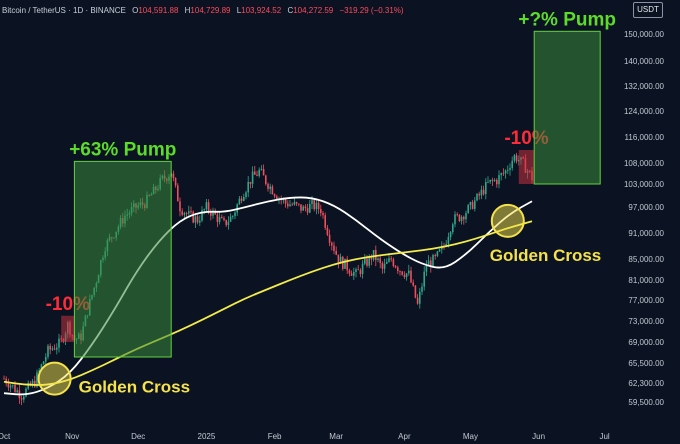 The height and width of the screenshot is (444, 680). I want to click on dip-zone-right, so click(526, 167).